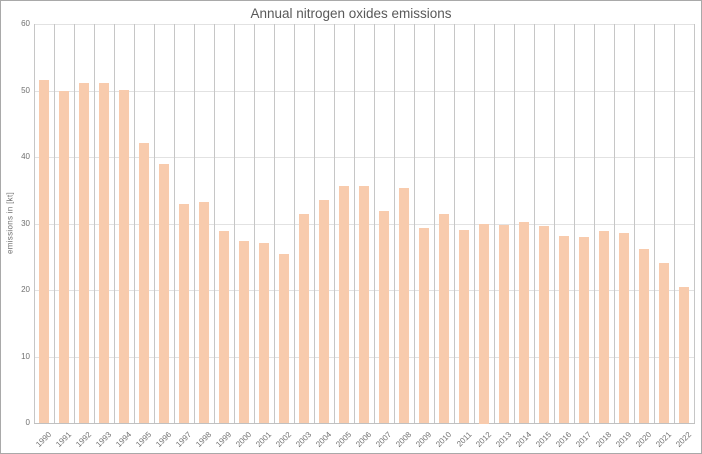 This screenshot has width=702, height=454. What do you see at coordinates (25, 156) in the screenshot?
I see `y-tick-label: 40` at bounding box center [25, 156].